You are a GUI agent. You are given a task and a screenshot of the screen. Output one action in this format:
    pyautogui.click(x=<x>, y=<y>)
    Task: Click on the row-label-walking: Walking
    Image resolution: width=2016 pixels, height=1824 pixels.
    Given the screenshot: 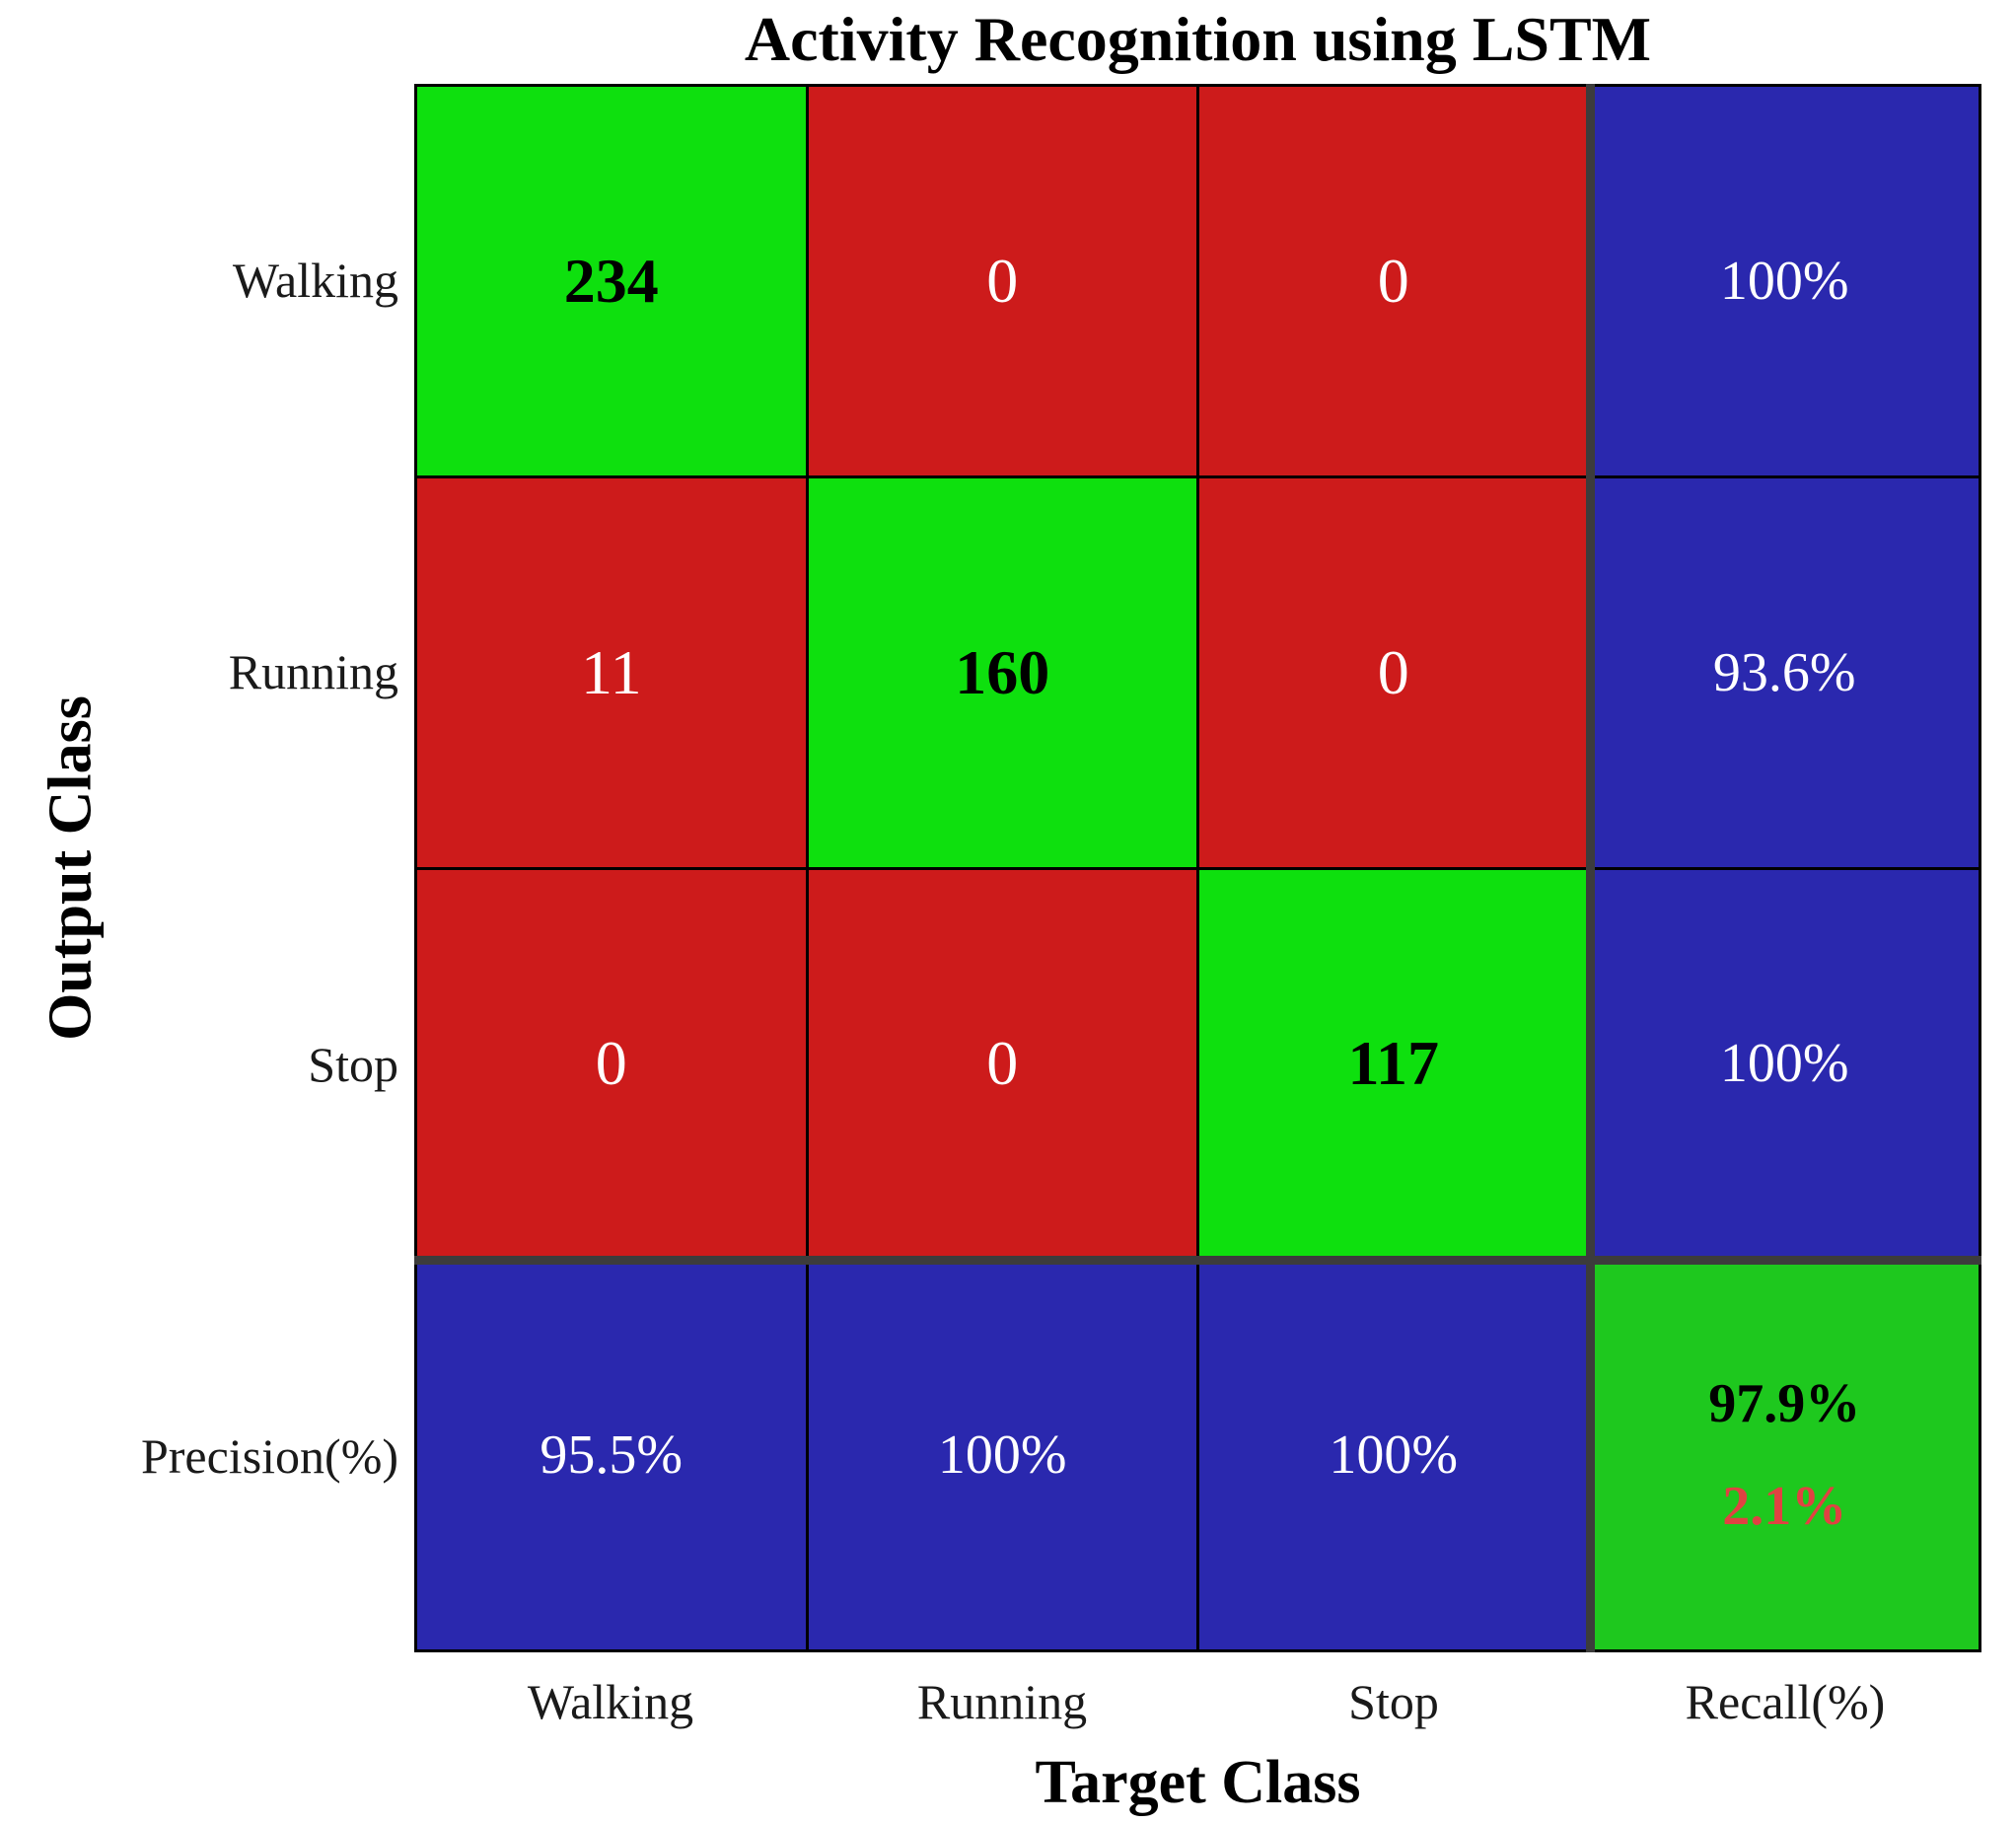 What is the action you would take?
    pyautogui.click(x=315, y=280)
    